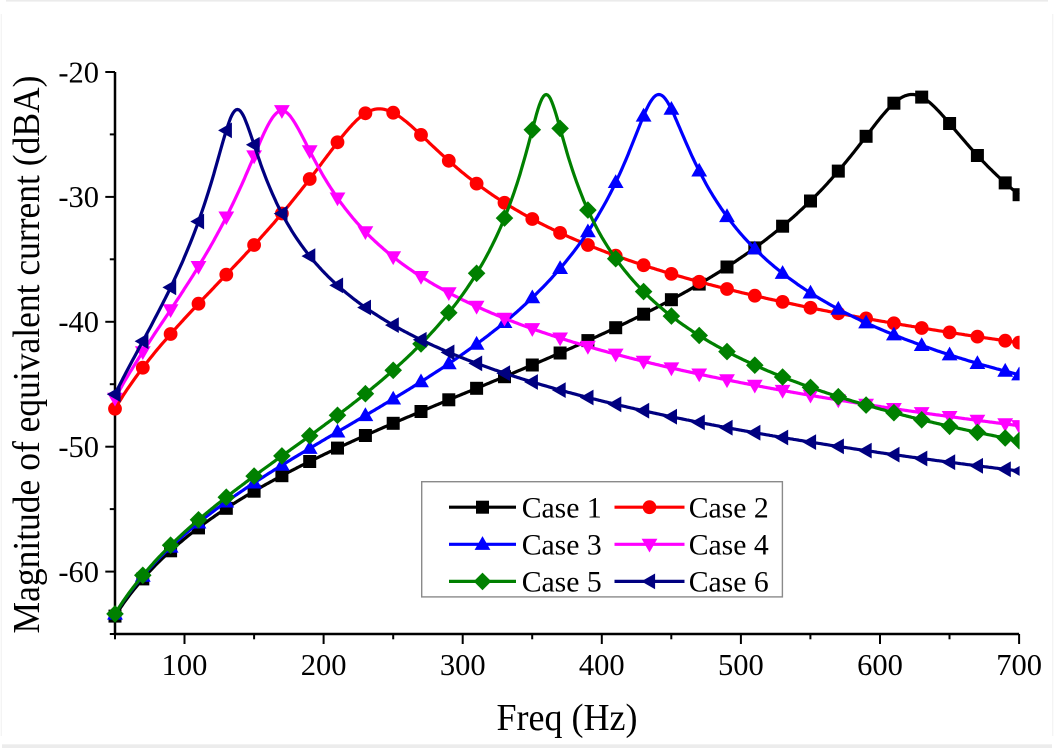 The image size is (1054, 748). Describe the element at coordinates (729, 508) in the screenshot. I see `svg-text: Case 2` at that location.